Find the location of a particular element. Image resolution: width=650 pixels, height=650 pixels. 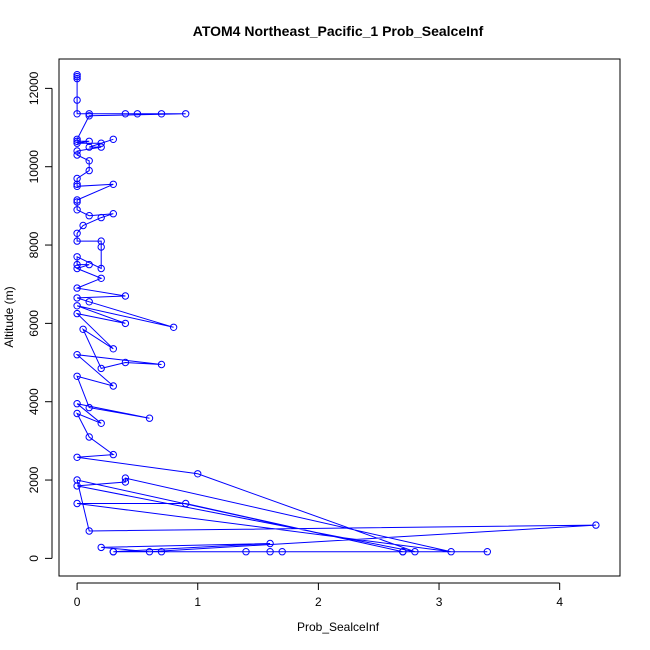

x-tick-label: 1 is located at coordinates (197, 602).